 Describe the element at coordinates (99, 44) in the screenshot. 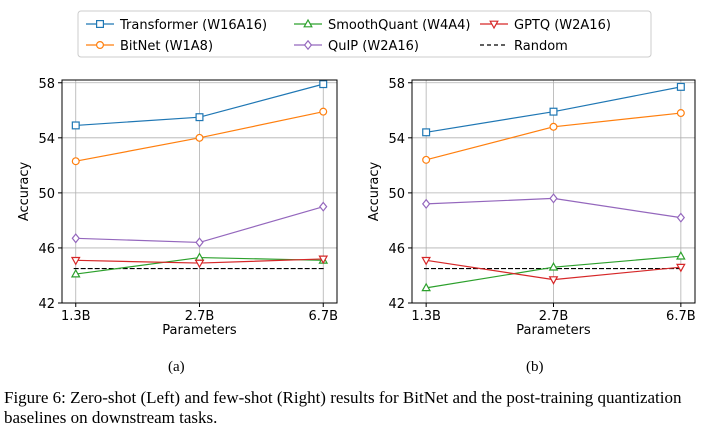

I see `legend-marker-circle-icon` at that location.